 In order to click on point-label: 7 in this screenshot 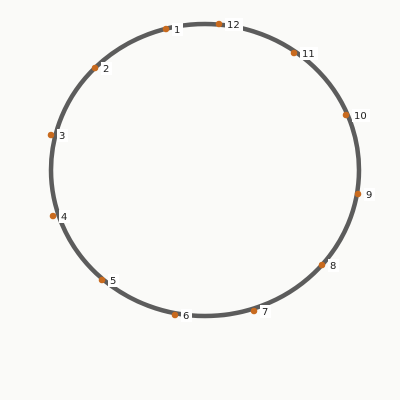, I will do `click(265, 312)`.